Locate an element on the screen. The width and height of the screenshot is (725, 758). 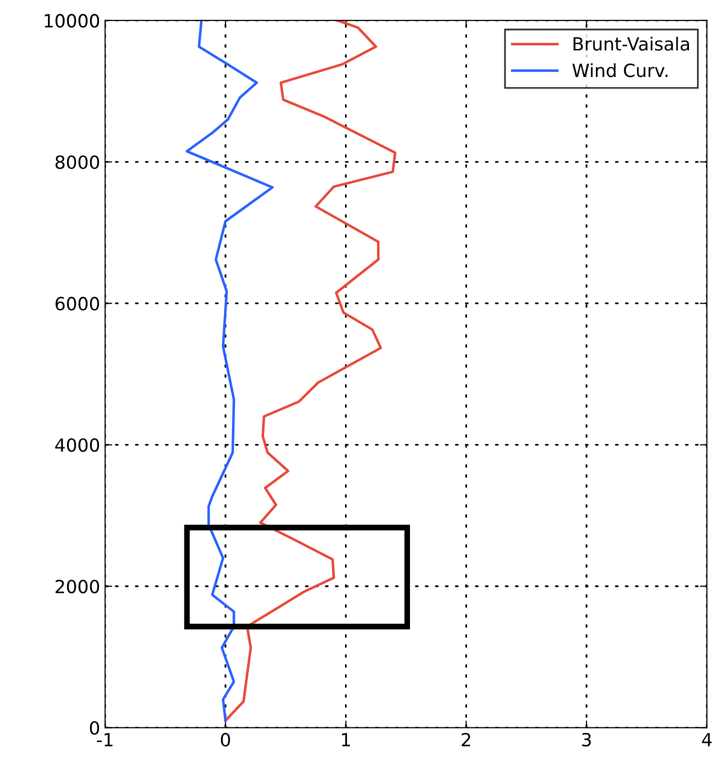
legend-label: Wind Curv. is located at coordinates (620, 70).